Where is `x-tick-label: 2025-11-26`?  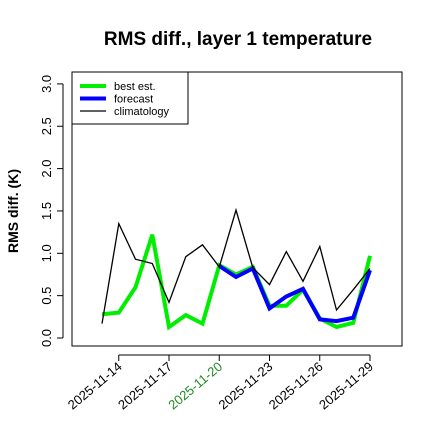 x-tick-label: 2025-11-26 is located at coordinates (296, 386).